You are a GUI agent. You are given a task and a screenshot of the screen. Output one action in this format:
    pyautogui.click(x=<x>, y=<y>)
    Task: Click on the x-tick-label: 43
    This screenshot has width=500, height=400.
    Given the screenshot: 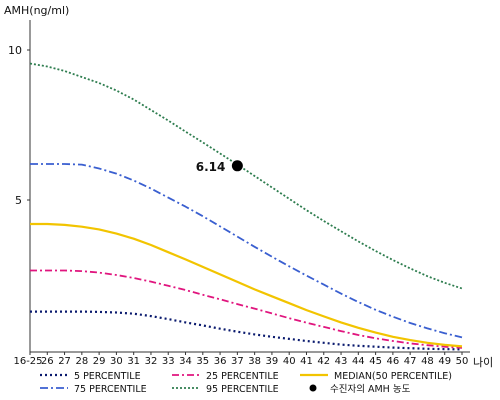 What is the action you would take?
    pyautogui.click(x=341, y=361)
    